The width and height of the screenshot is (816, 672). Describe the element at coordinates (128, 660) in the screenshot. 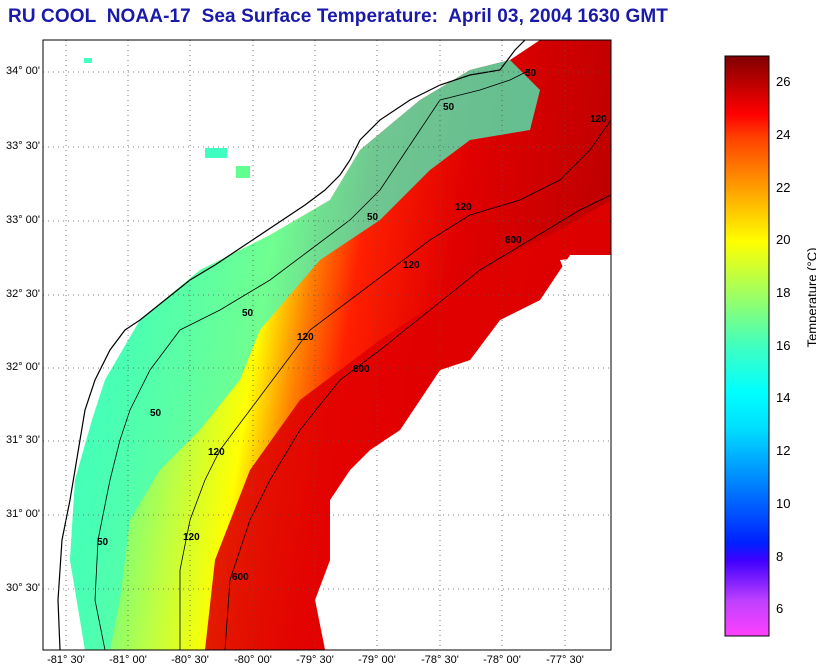

I see `lon-tick-label: -81° 00'` at that location.